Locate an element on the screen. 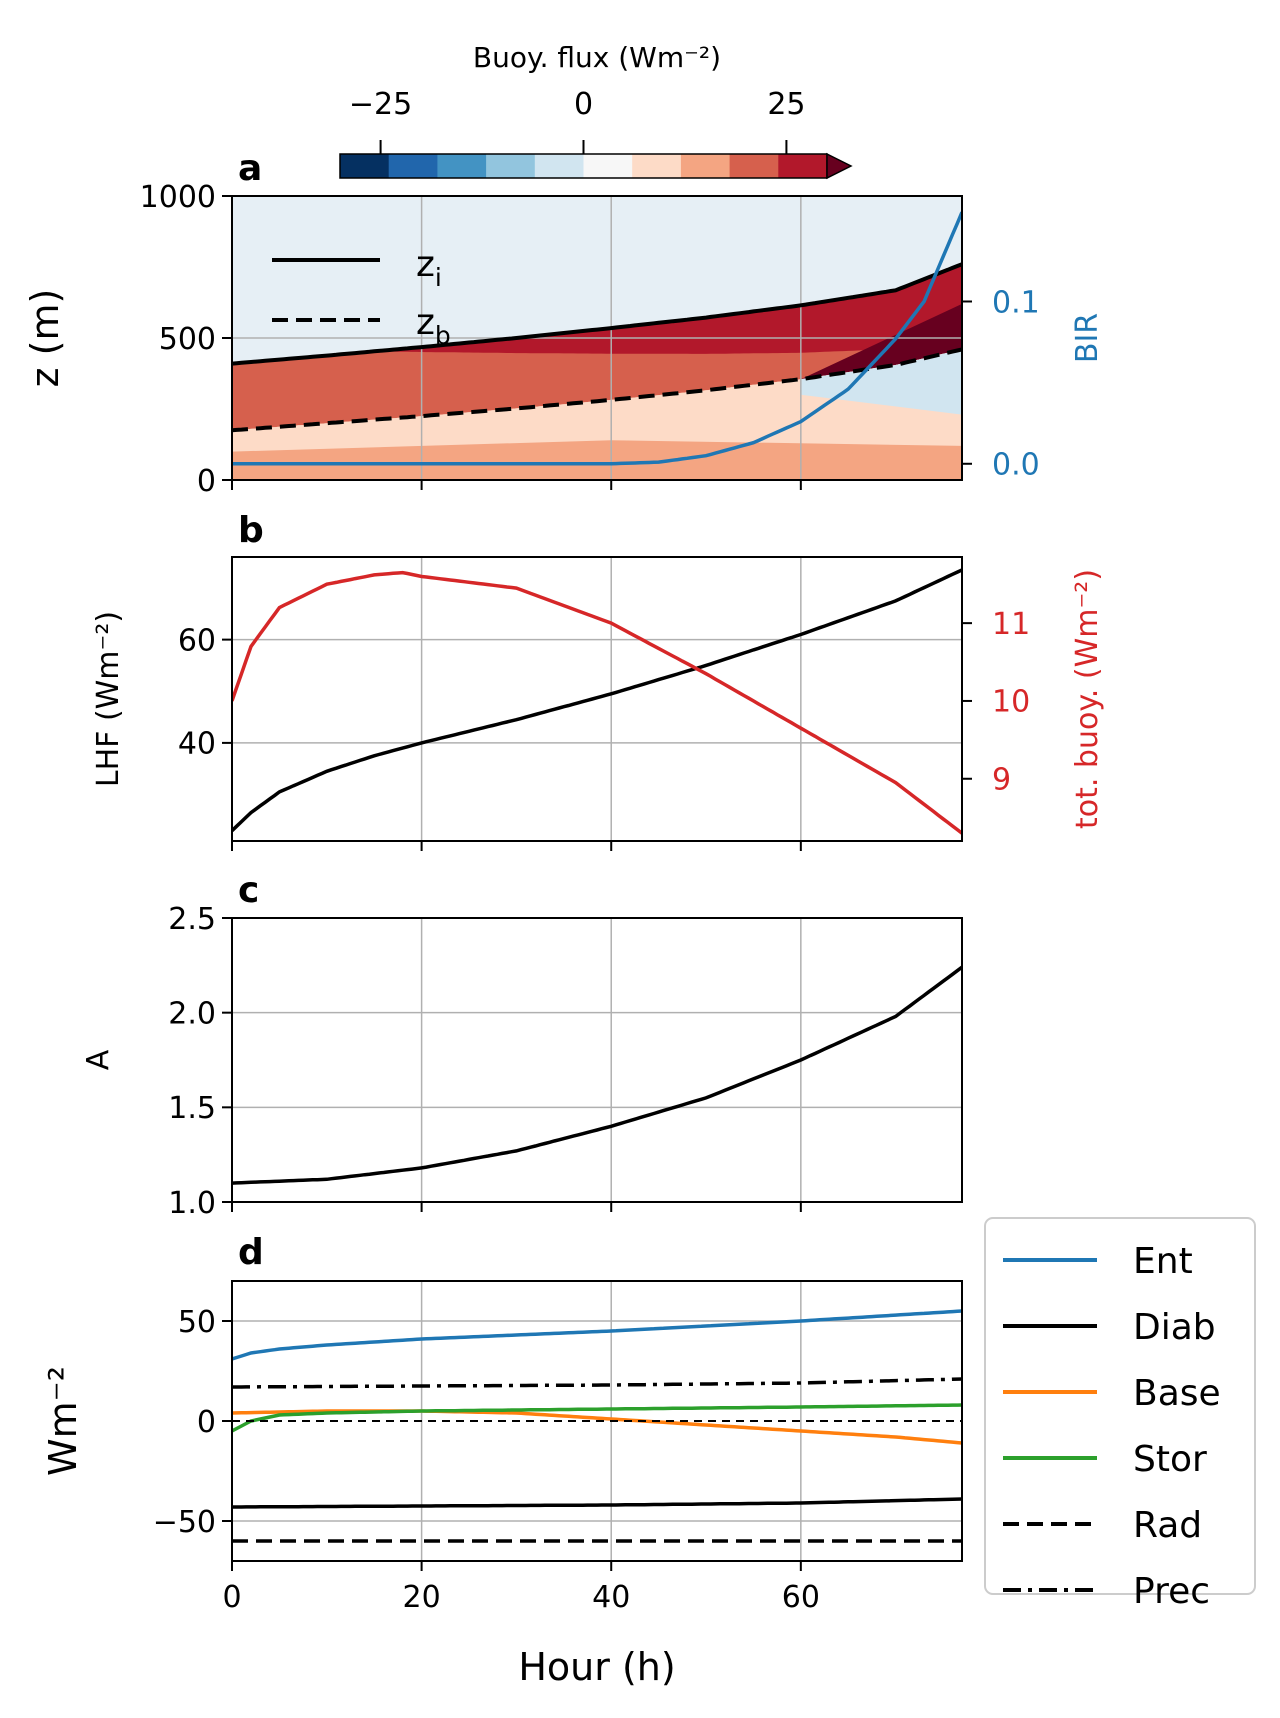  y2-tick-label: 9 is located at coordinates (1001, 780).